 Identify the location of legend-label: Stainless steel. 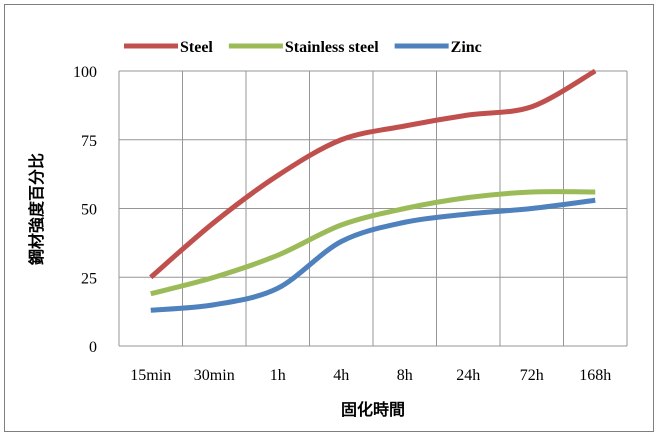
(332, 47).